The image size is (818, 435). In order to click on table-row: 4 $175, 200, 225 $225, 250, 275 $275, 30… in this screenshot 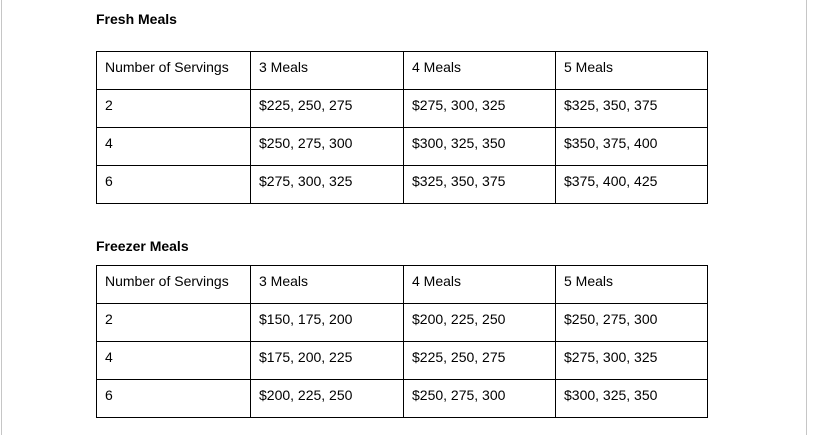, I will do `click(402, 360)`.